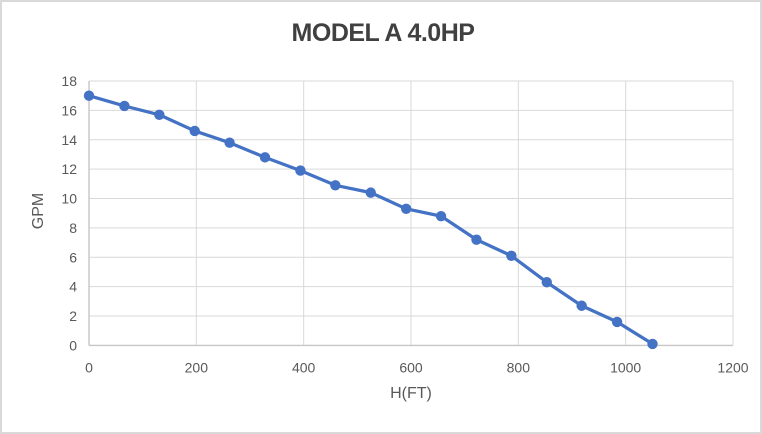  What do you see at coordinates (519, 367) in the screenshot?
I see `x-tick-label: 800` at bounding box center [519, 367].